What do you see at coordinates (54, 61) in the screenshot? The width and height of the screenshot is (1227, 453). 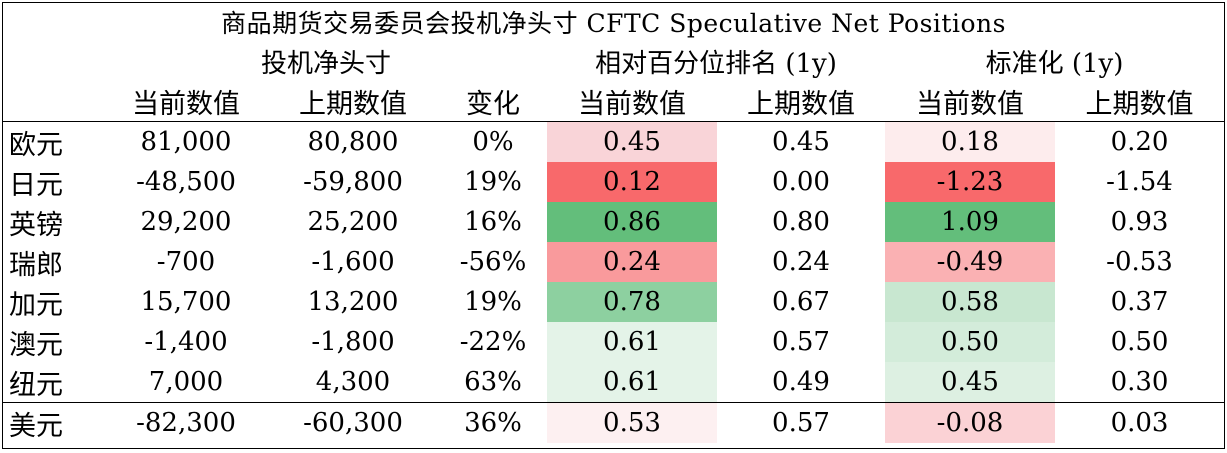 I see `group-header-empty` at bounding box center [54, 61].